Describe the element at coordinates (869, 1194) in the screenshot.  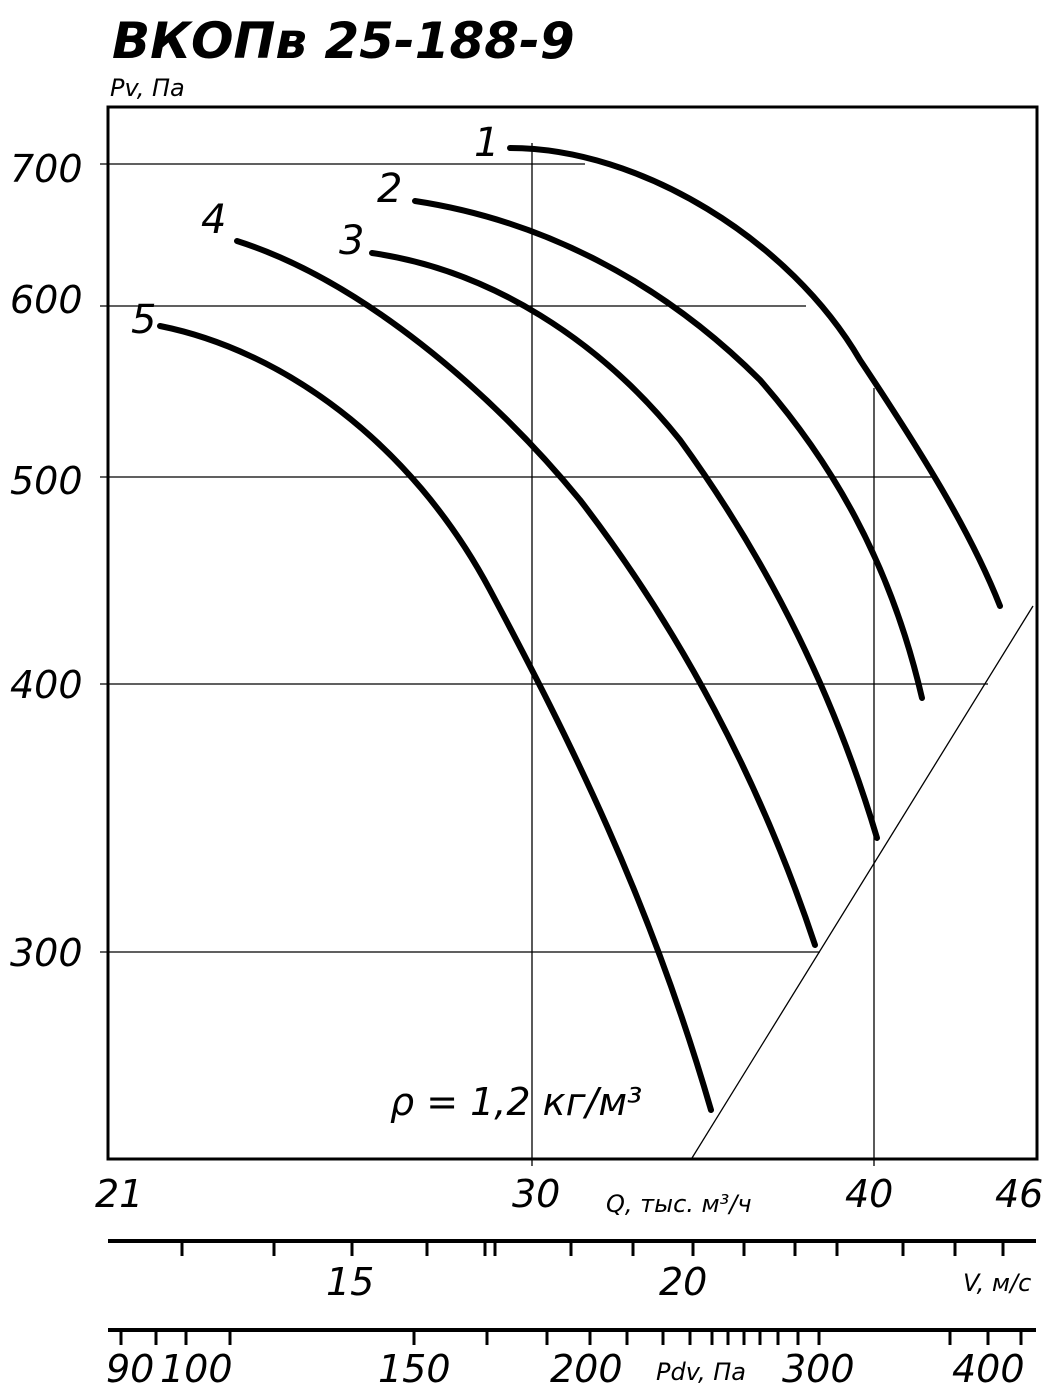
I see `x-tick-40: 40` at that location.